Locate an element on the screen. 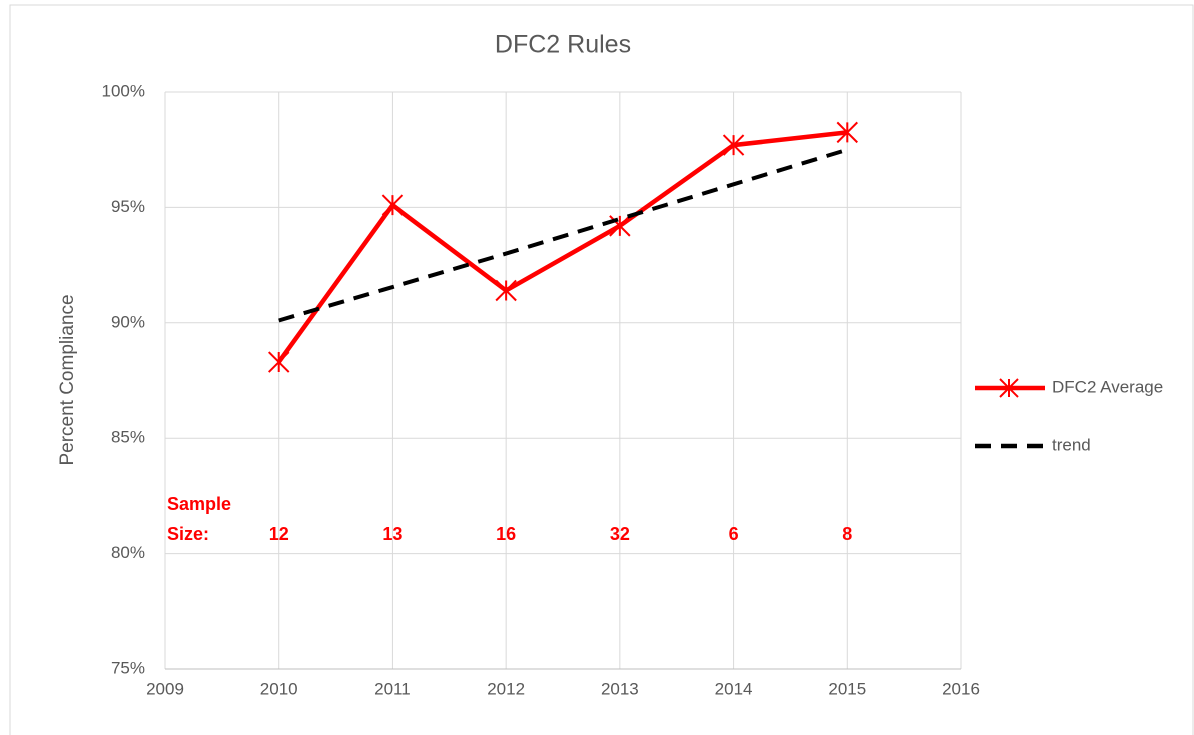 This screenshot has width=1194, height=735. chart-title: DFC2 Rules is located at coordinates (563, 45).